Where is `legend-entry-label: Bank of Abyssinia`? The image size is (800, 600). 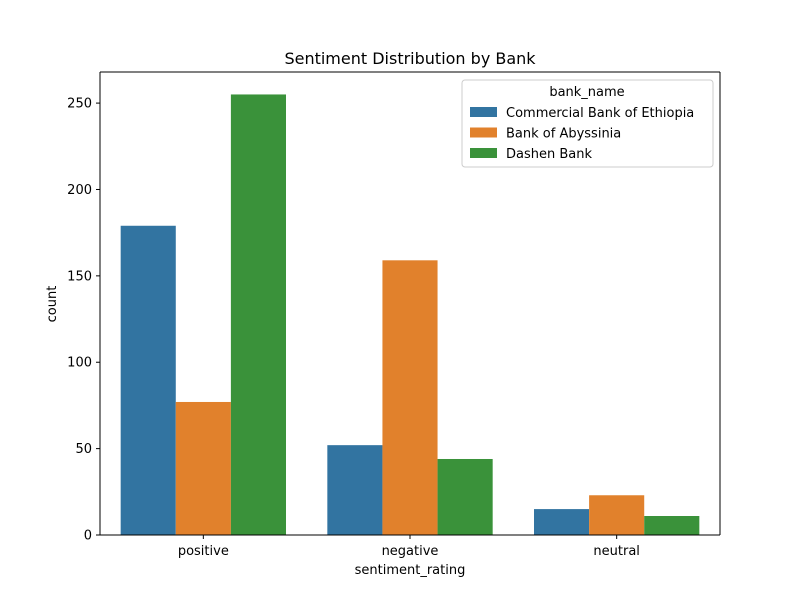 legend-entry-label: Bank of Abyssinia is located at coordinates (563, 134).